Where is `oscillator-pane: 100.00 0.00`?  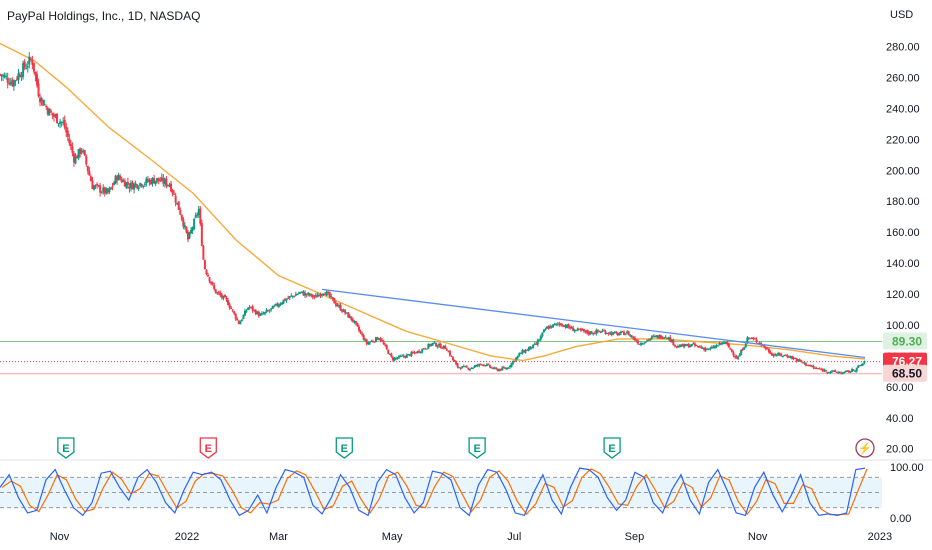 oscillator-pane: 100.00 0.00 is located at coordinates (462, 493).